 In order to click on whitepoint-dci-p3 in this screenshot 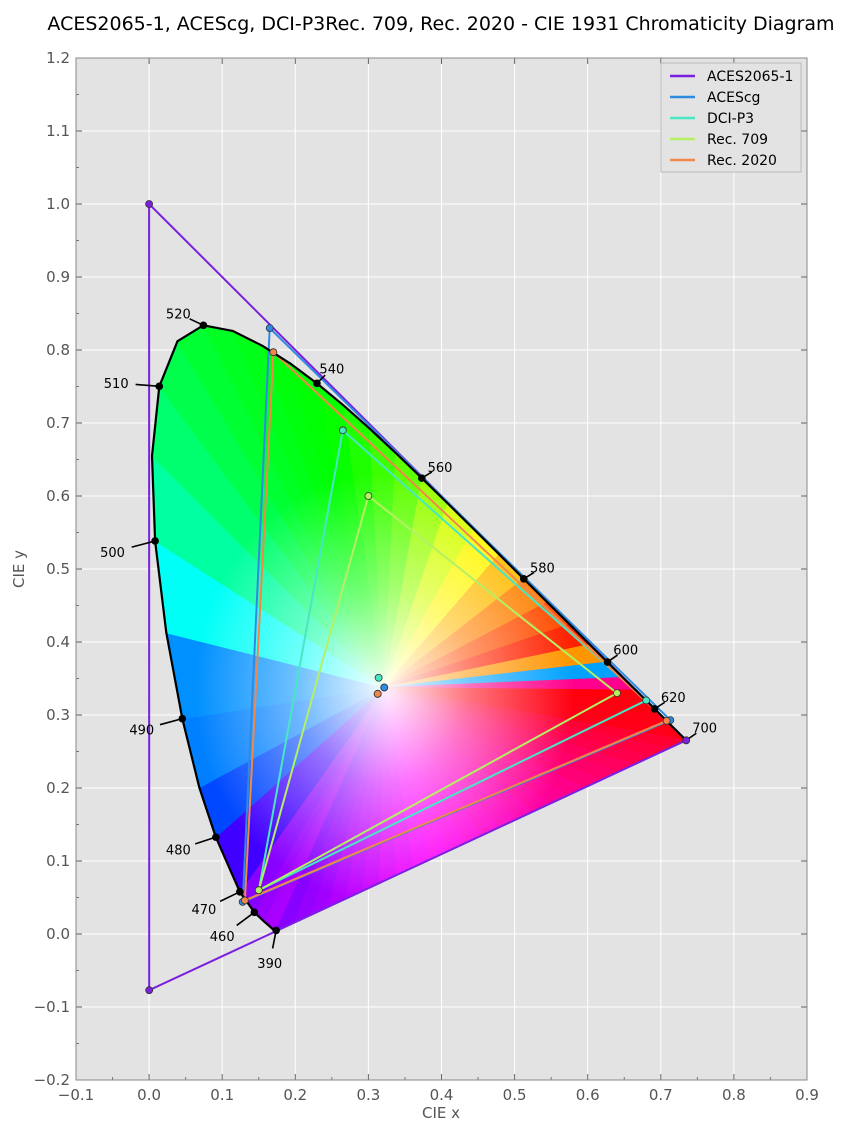, I will do `click(378, 677)`.